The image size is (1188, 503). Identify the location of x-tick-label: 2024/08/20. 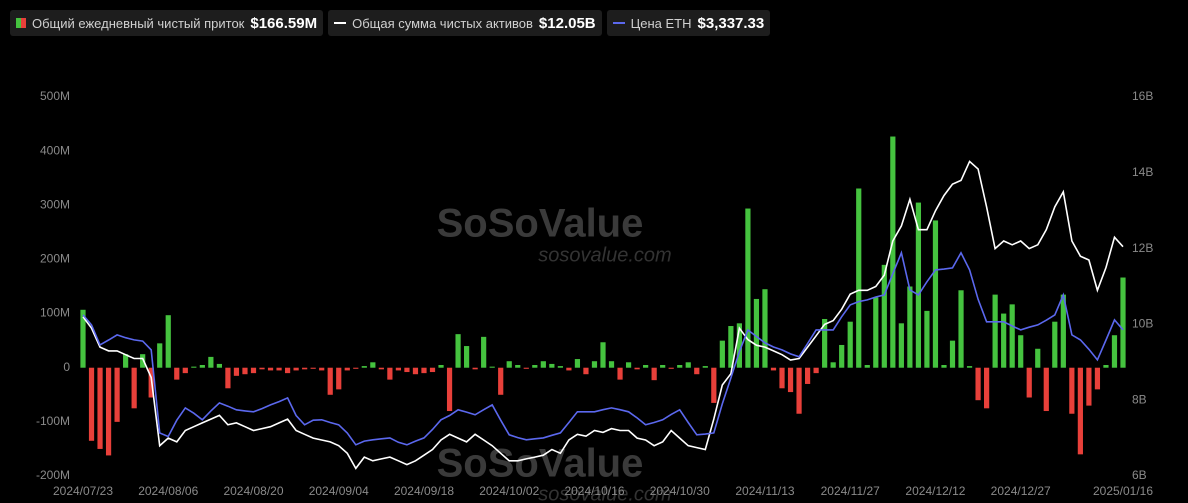
(253, 491).